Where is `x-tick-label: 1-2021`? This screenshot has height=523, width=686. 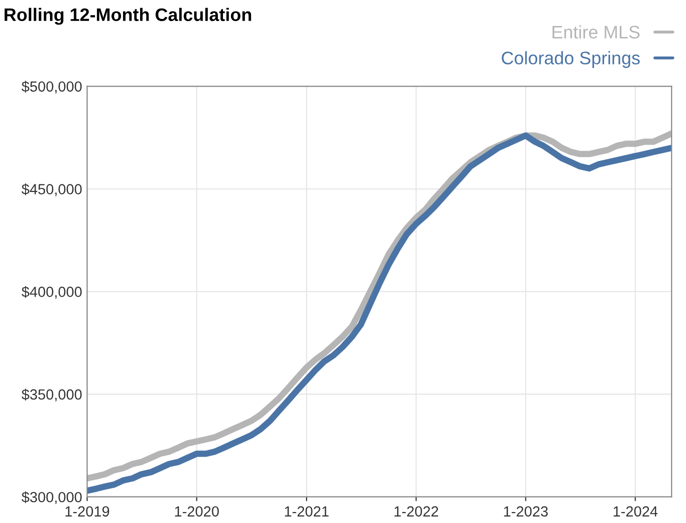
x-tick-label: 1-2021 is located at coordinates (306, 511).